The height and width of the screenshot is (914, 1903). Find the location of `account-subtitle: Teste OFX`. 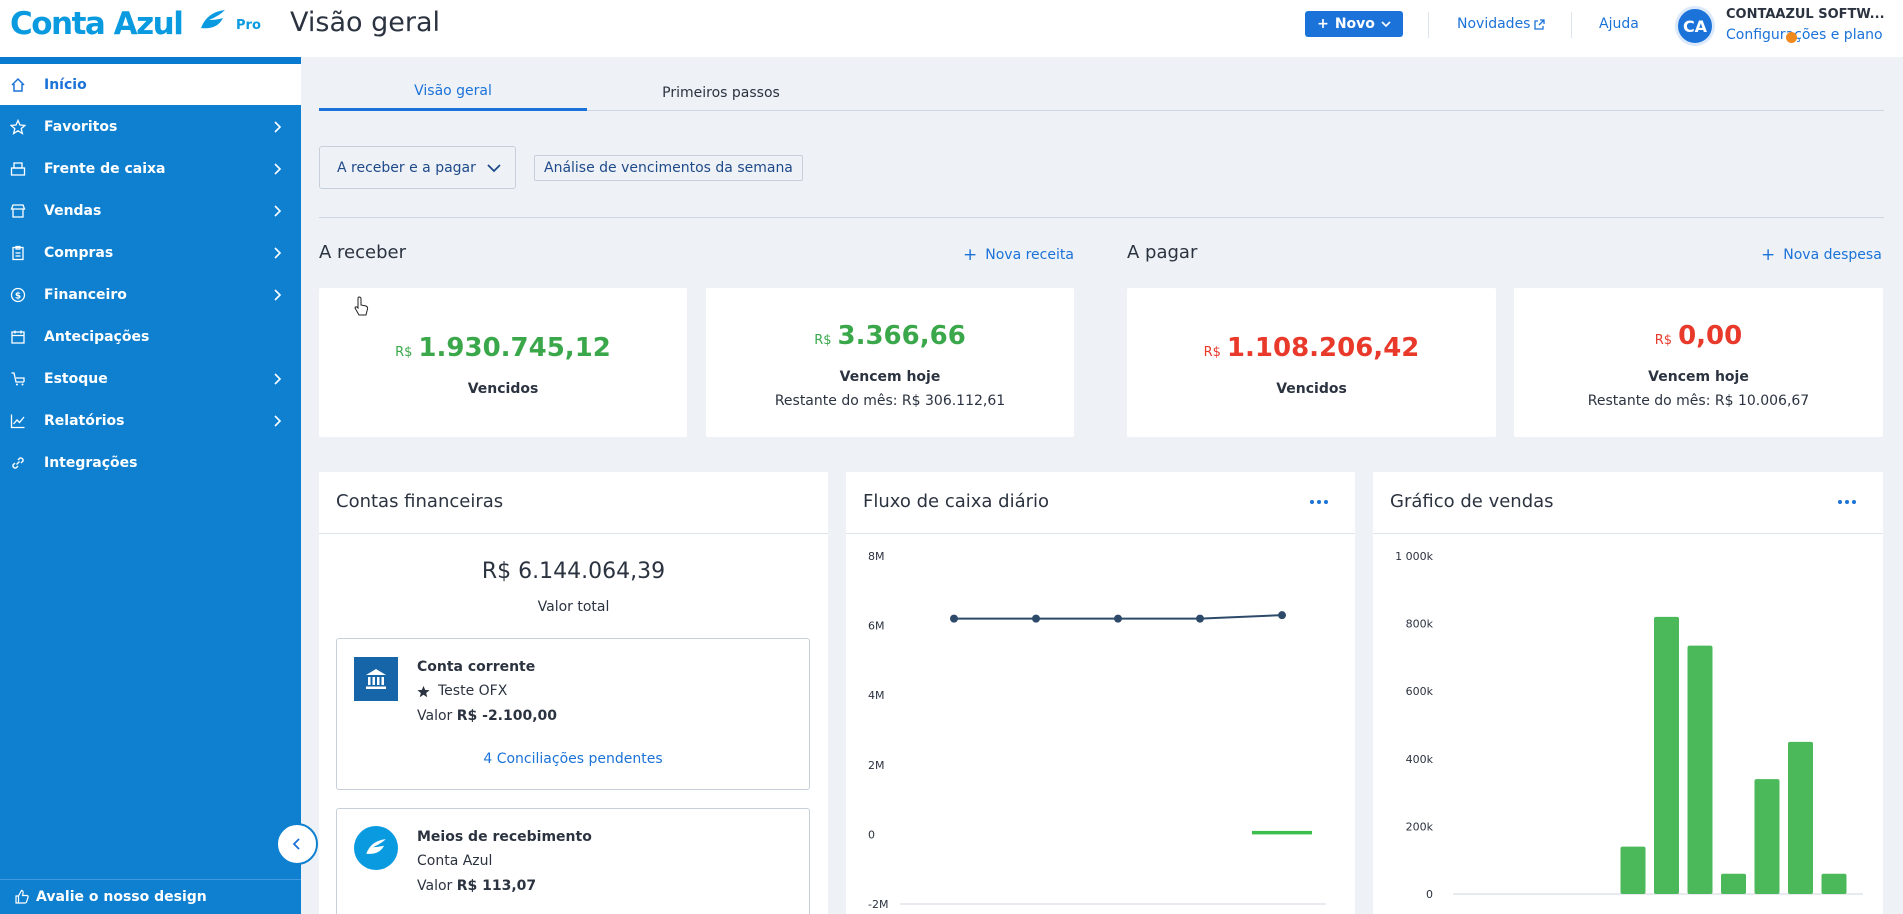

account-subtitle: Teste OFX is located at coordinates (462, 691).